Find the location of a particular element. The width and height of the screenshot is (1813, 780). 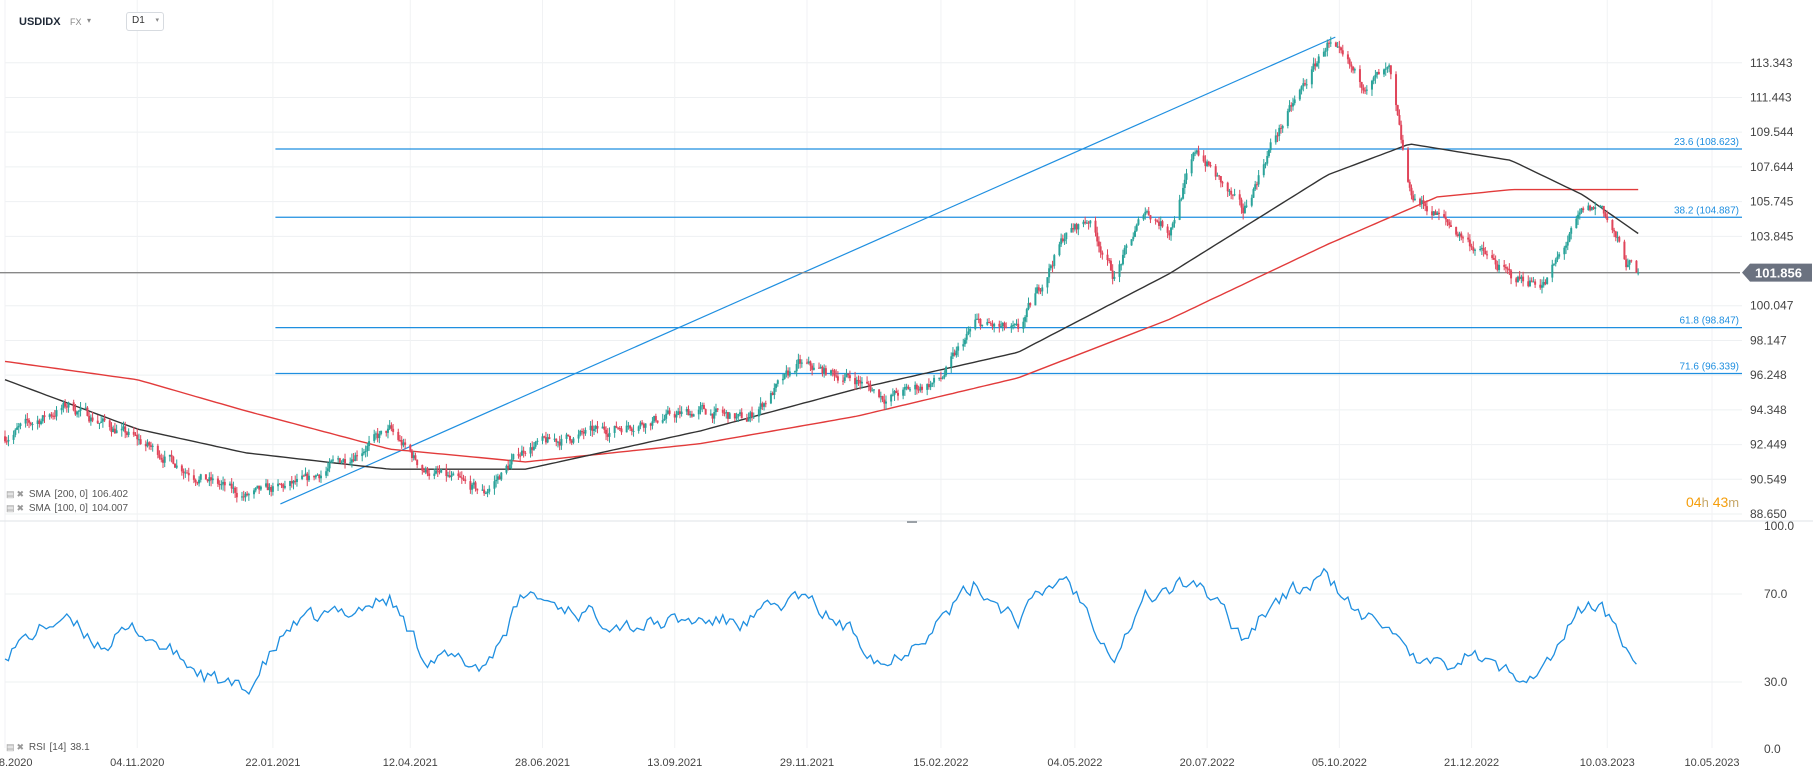

indicator-legend-sma200: ▤ ✖ SMA [200, 0] 106.402 is located at coordinates (67, 494).